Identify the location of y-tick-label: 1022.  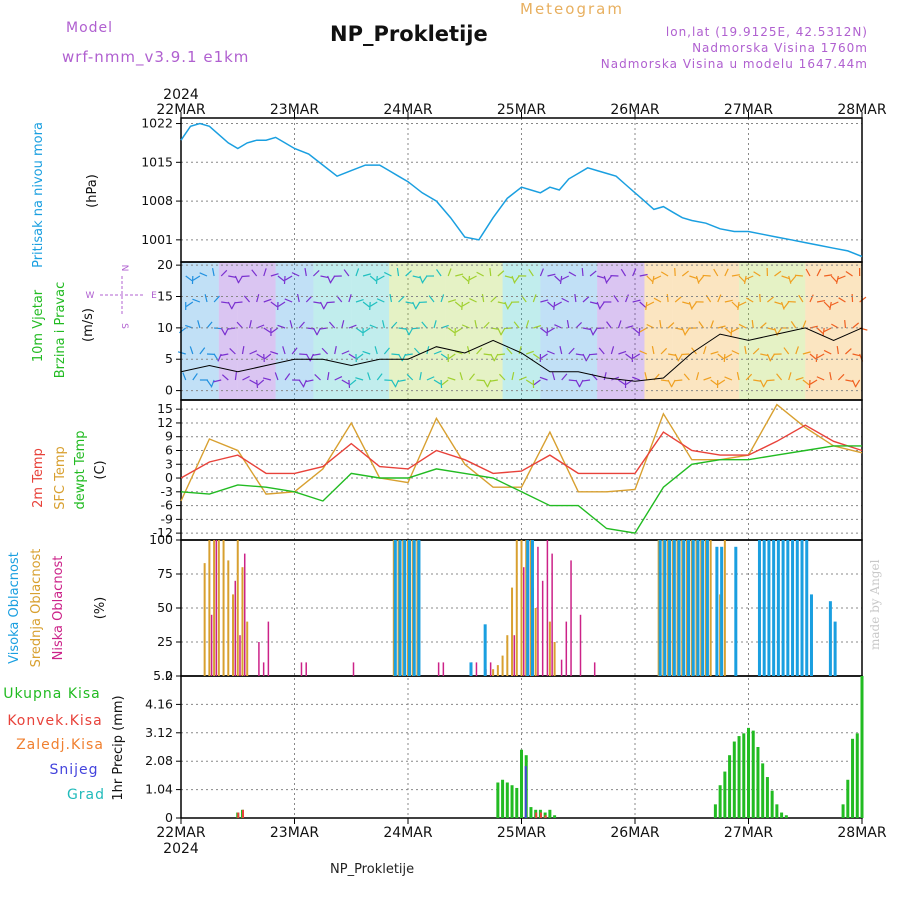
(157, 123).